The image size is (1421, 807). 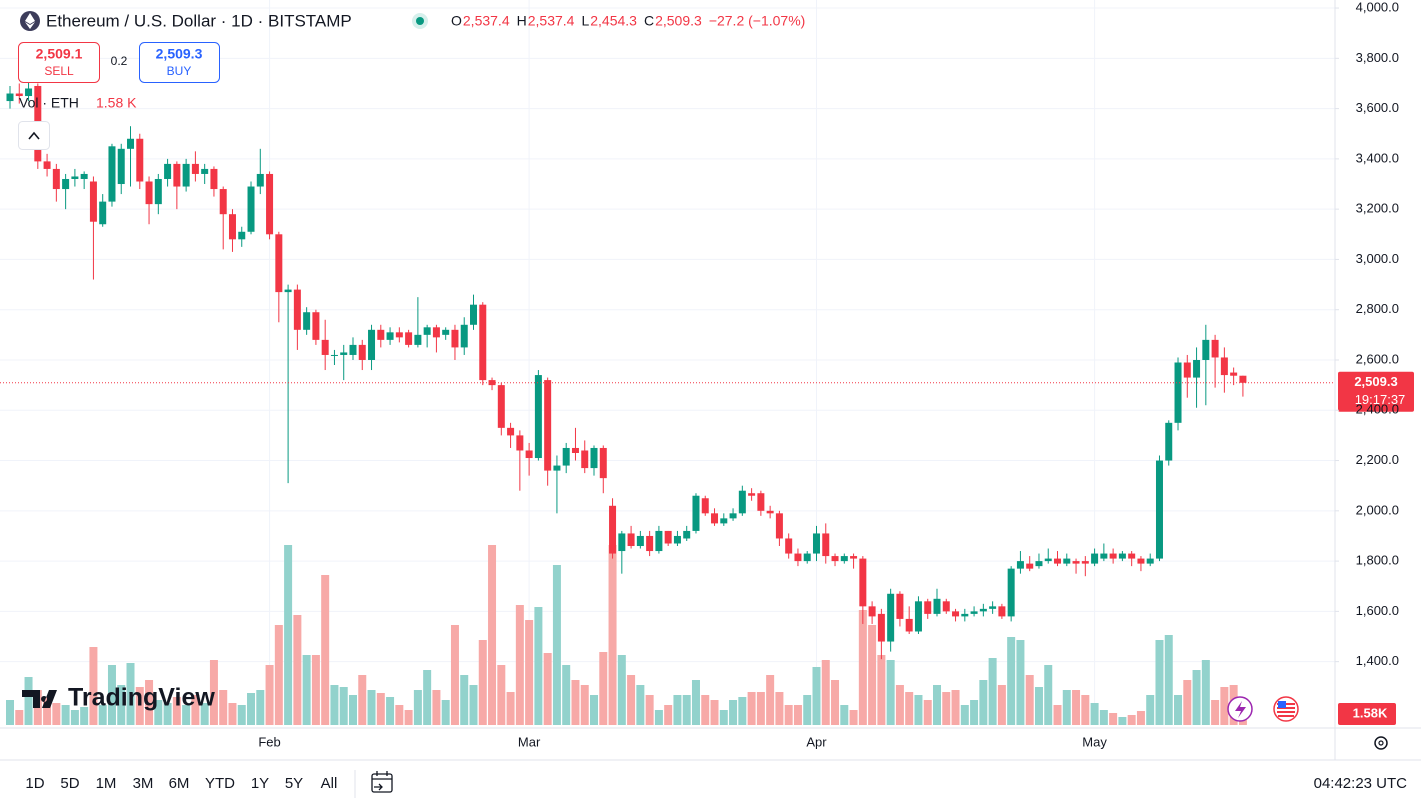 What do you see at coordinates (106, 783) in the screenshot?
I see `range-button: 1M` at bounding box center [106, 783].